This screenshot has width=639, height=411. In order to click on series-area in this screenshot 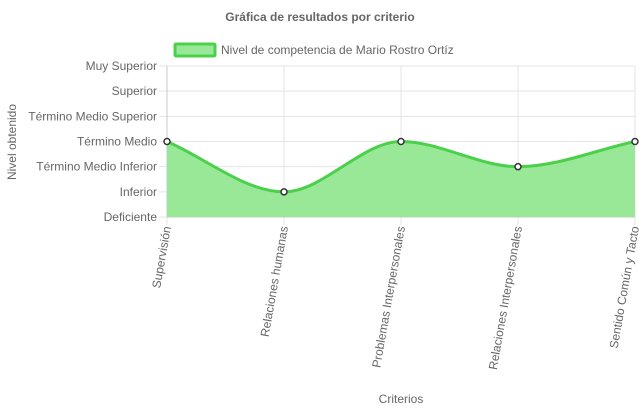, I will do `click(401, 179)`.